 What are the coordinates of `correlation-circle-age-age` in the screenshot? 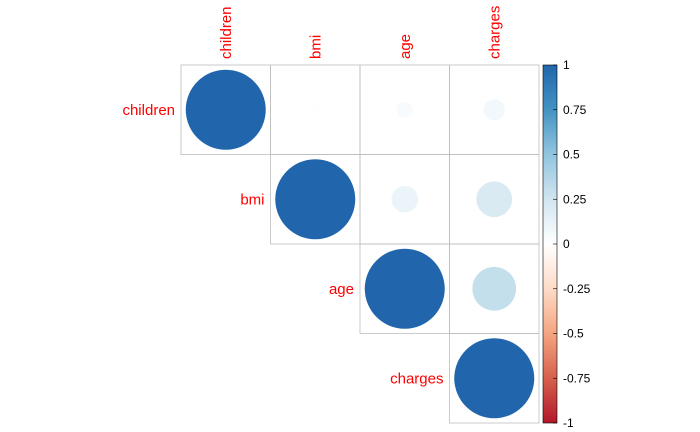 It's located at (404, 288).